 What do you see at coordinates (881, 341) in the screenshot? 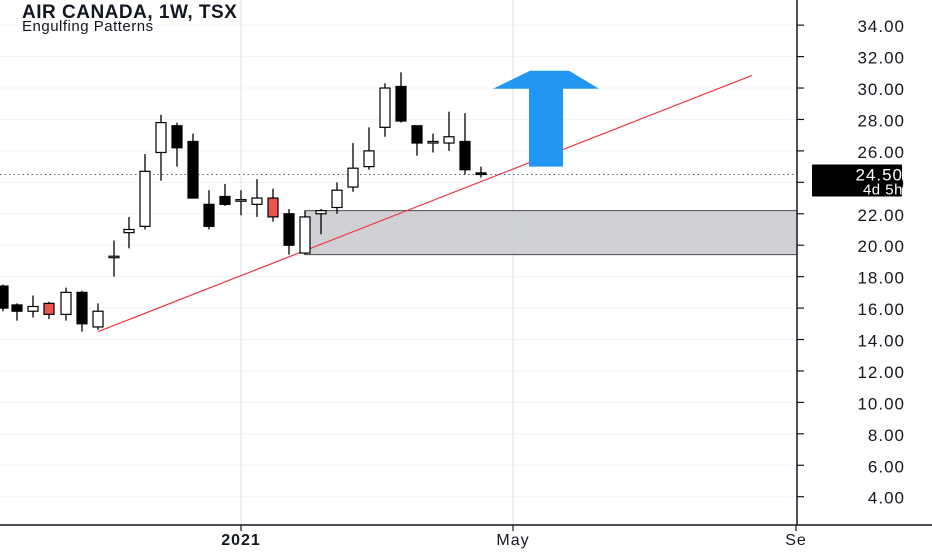
I see `y-tick-label: 14.00` at bounding box center [881, 341].